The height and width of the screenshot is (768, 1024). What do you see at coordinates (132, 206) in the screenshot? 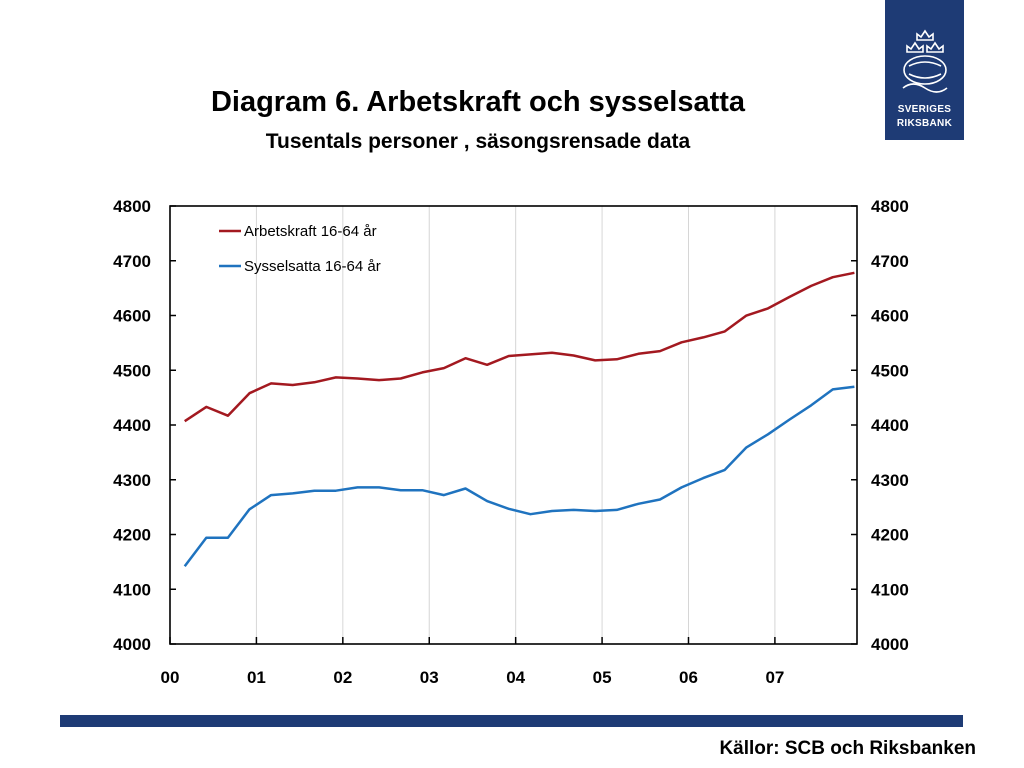
I see `y-tick-label-left: 4800` at bounding box center [132, 206].